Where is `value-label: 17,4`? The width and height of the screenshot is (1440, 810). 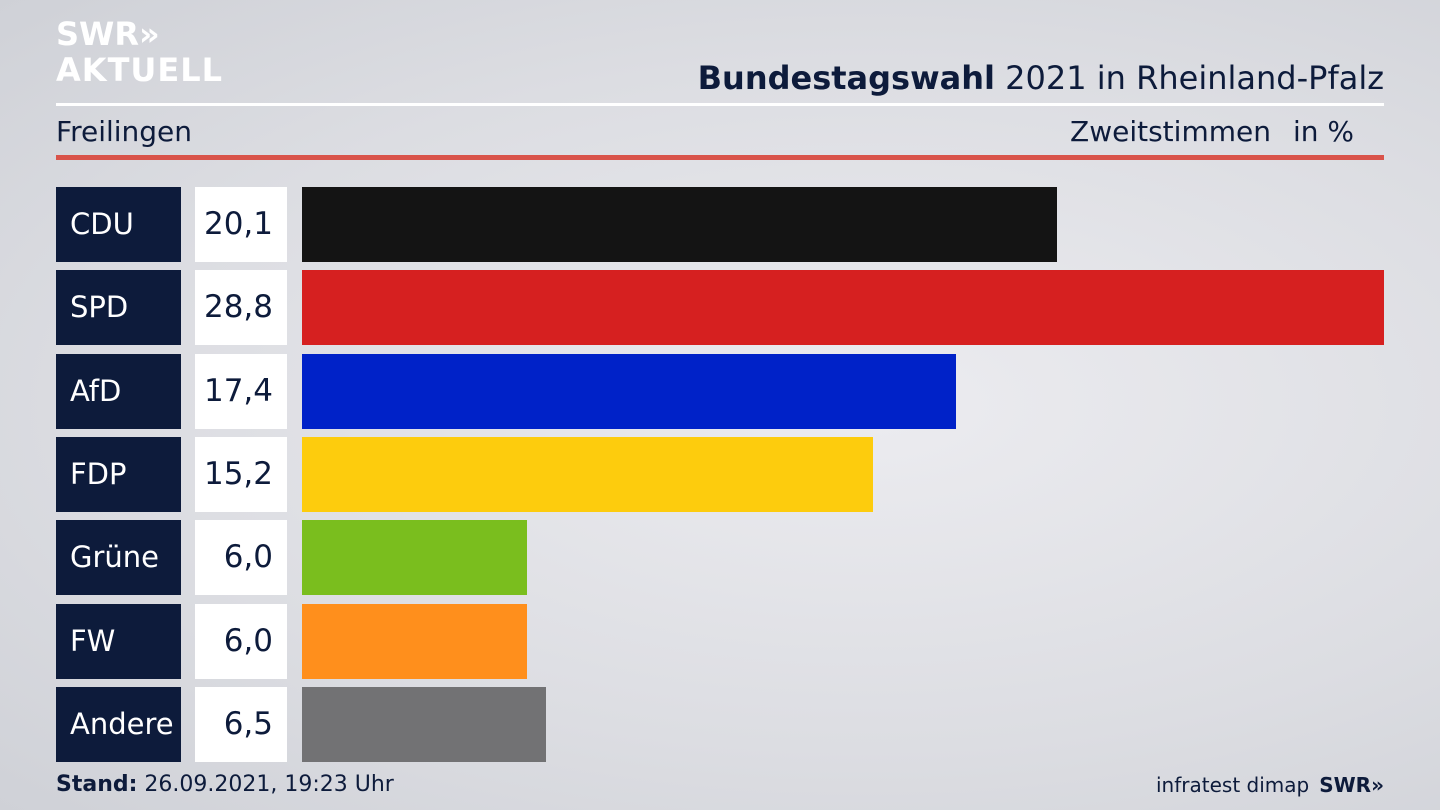
value-label: 17,4 is located at coordinates (241, 391).